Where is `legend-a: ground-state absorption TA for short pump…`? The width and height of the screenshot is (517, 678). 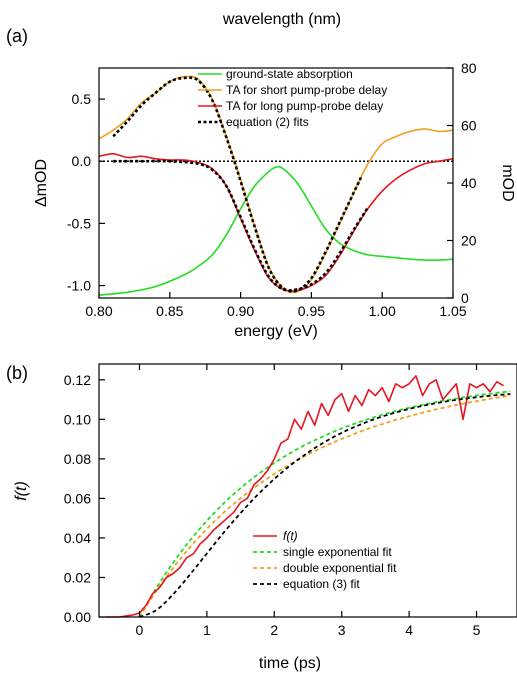
legend-a: ground-state absorption TA for short pump… is located at coordinates (292, 98).